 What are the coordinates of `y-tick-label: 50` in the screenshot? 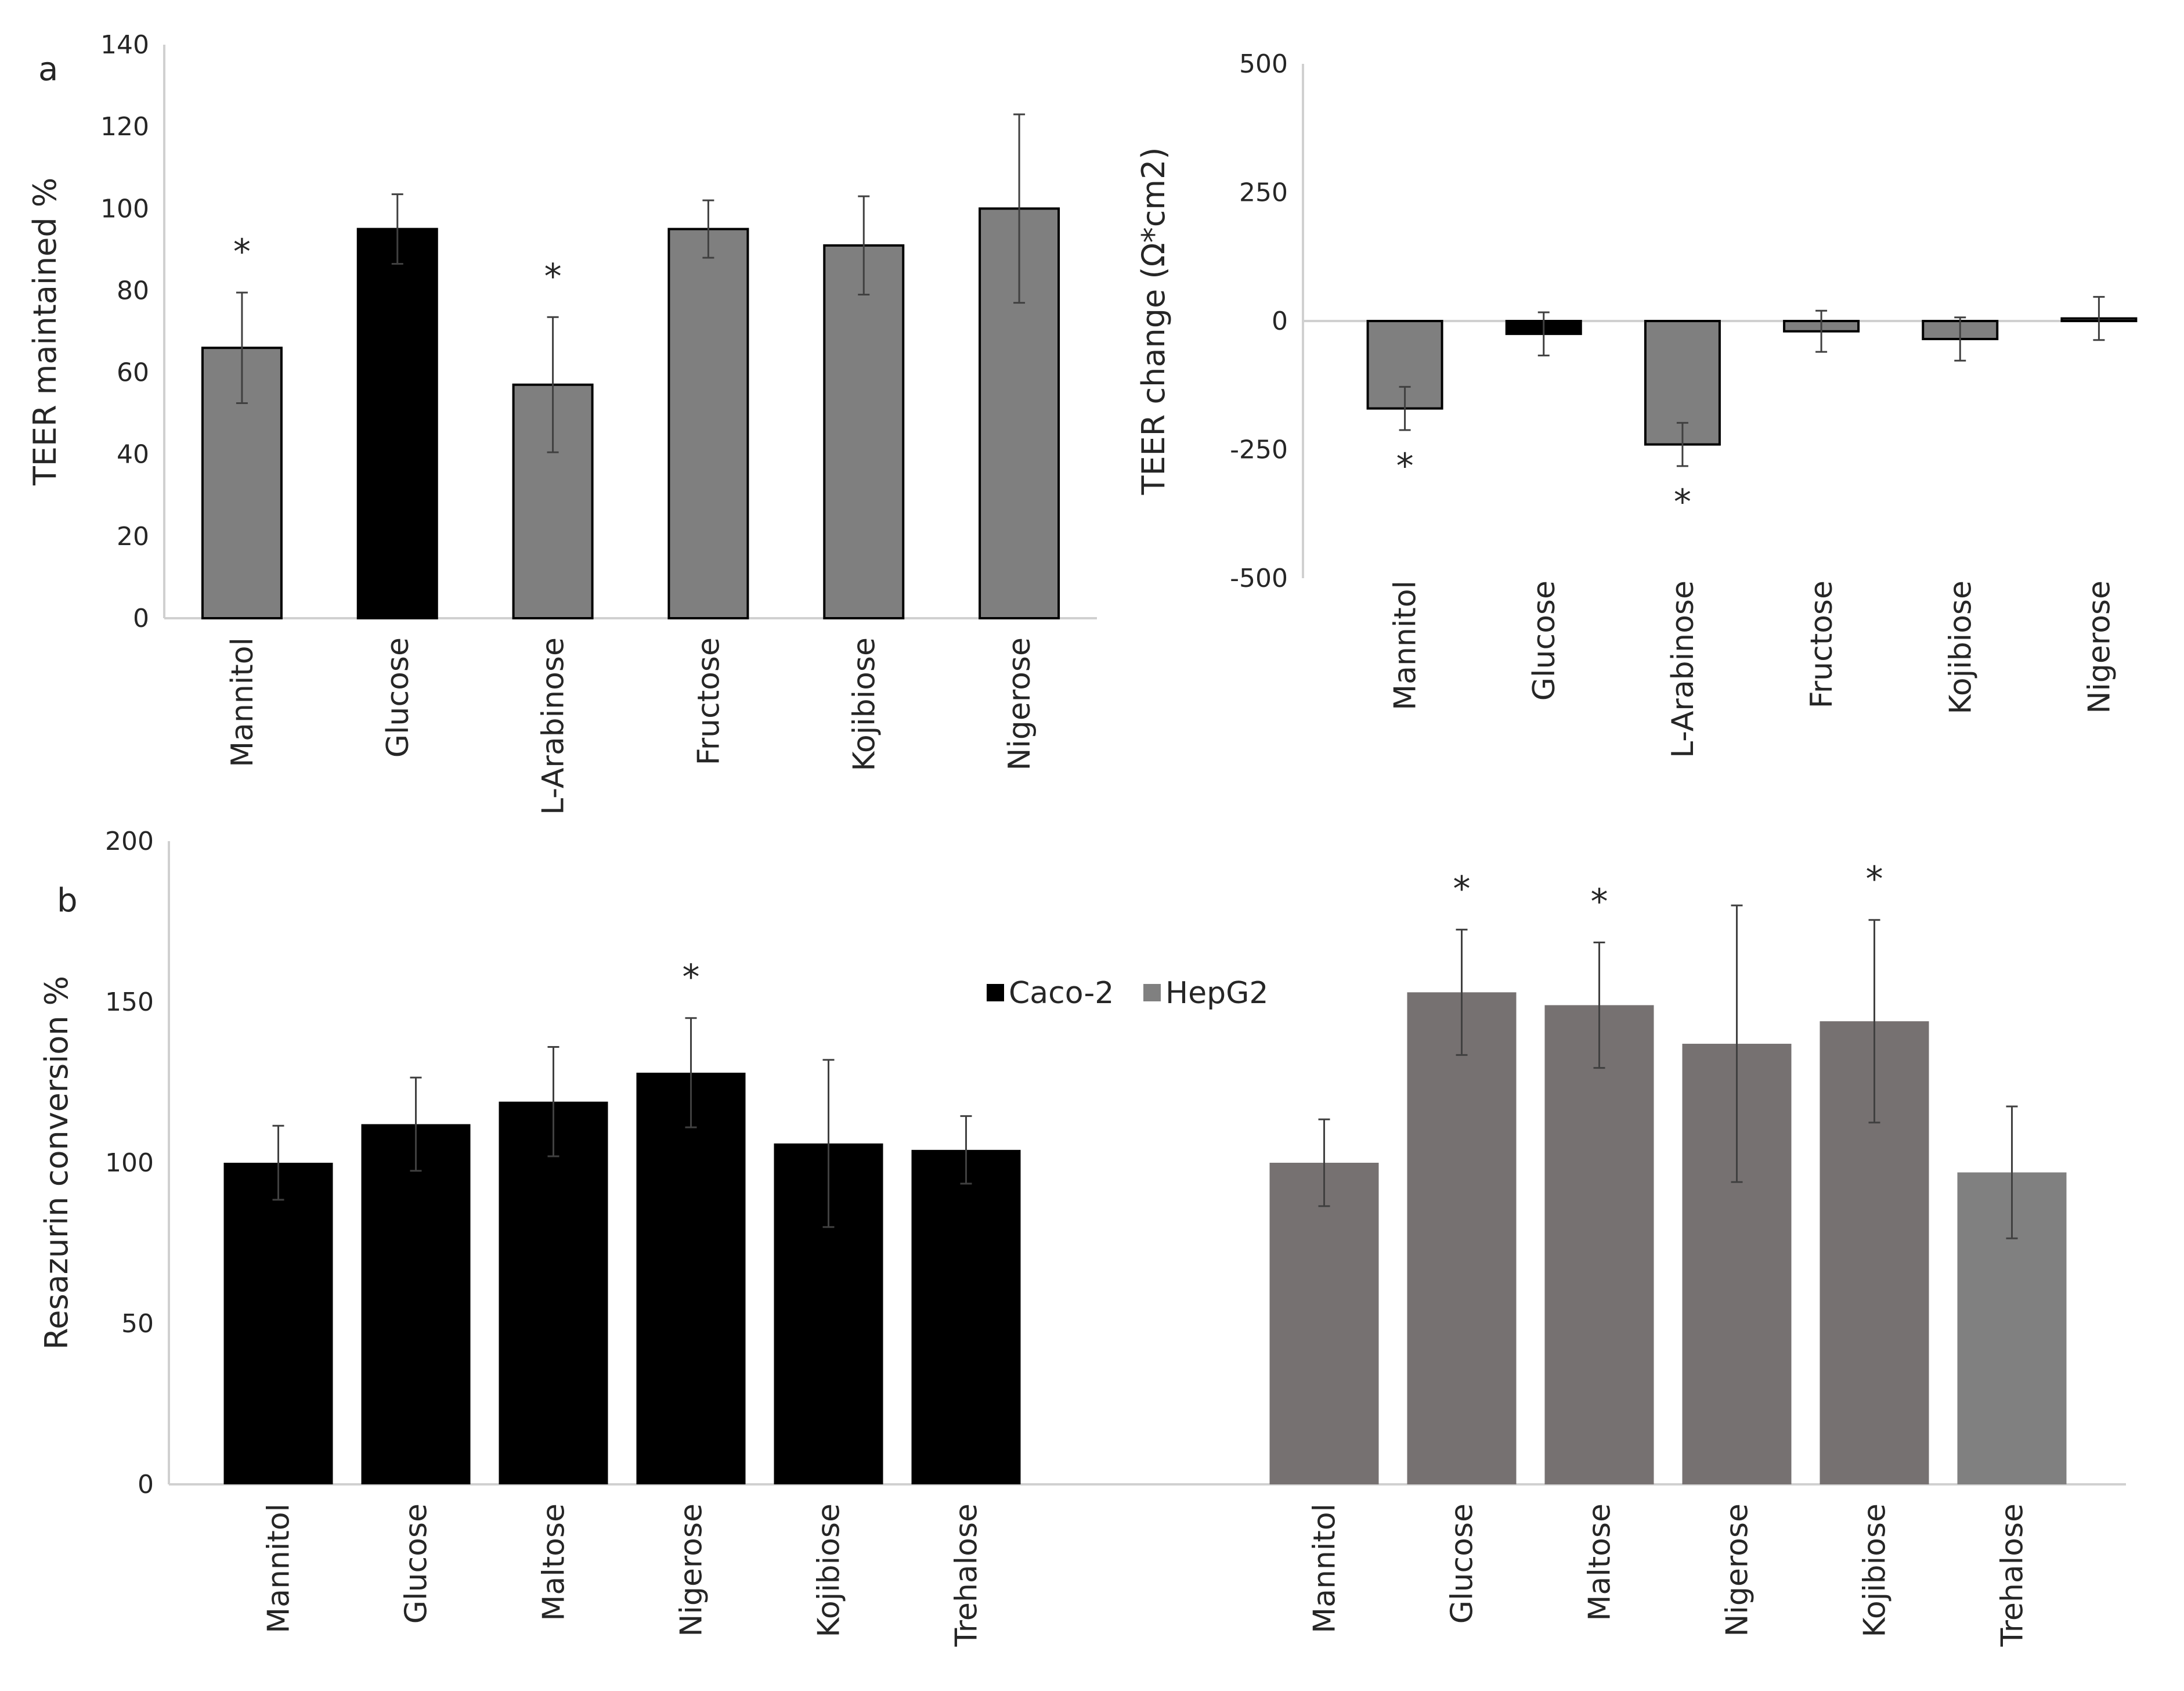 It's located at (138, 1324).